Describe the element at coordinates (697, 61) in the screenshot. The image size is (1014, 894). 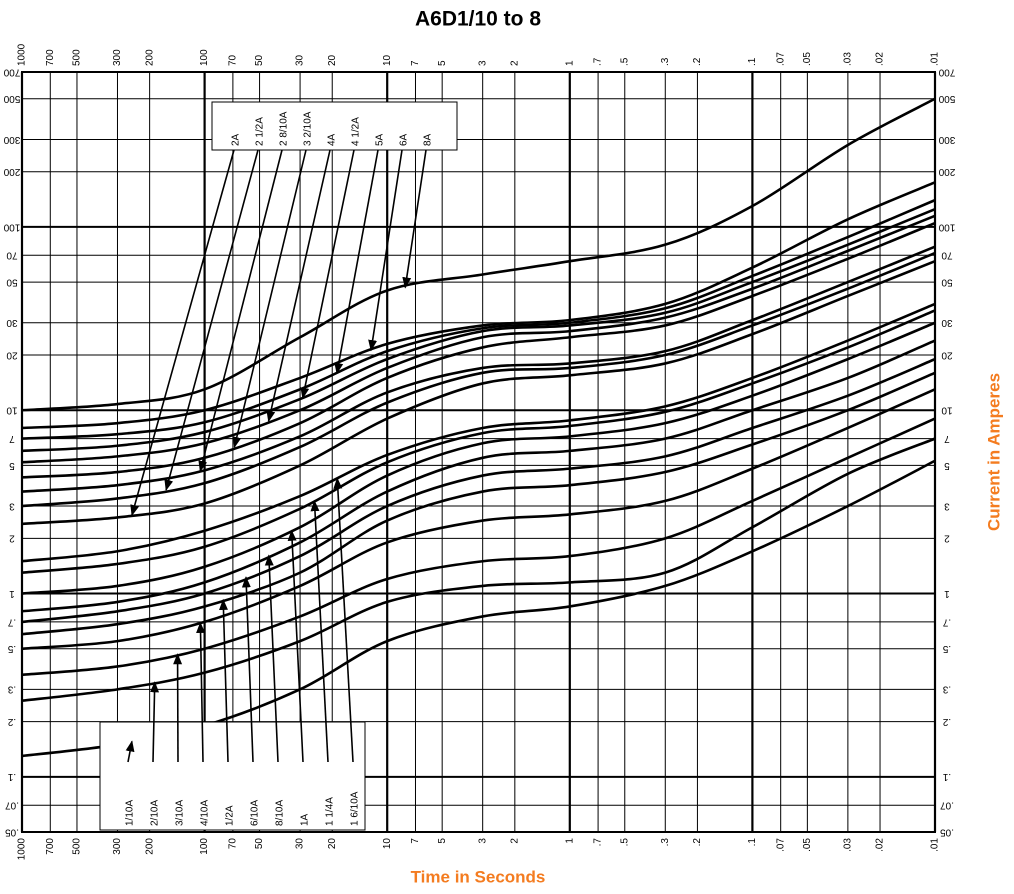
I see `x-tick-label: .2` at that location.